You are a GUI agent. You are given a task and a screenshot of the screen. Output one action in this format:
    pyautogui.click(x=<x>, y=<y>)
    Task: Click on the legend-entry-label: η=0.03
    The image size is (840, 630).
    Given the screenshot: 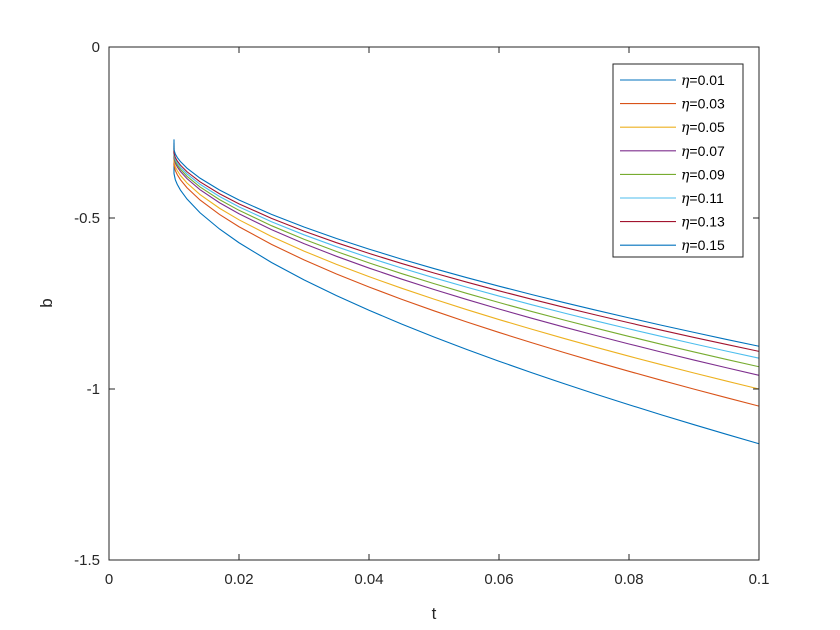 What is the action you would take?
    pyautogui.click(x=703, y=104)
    